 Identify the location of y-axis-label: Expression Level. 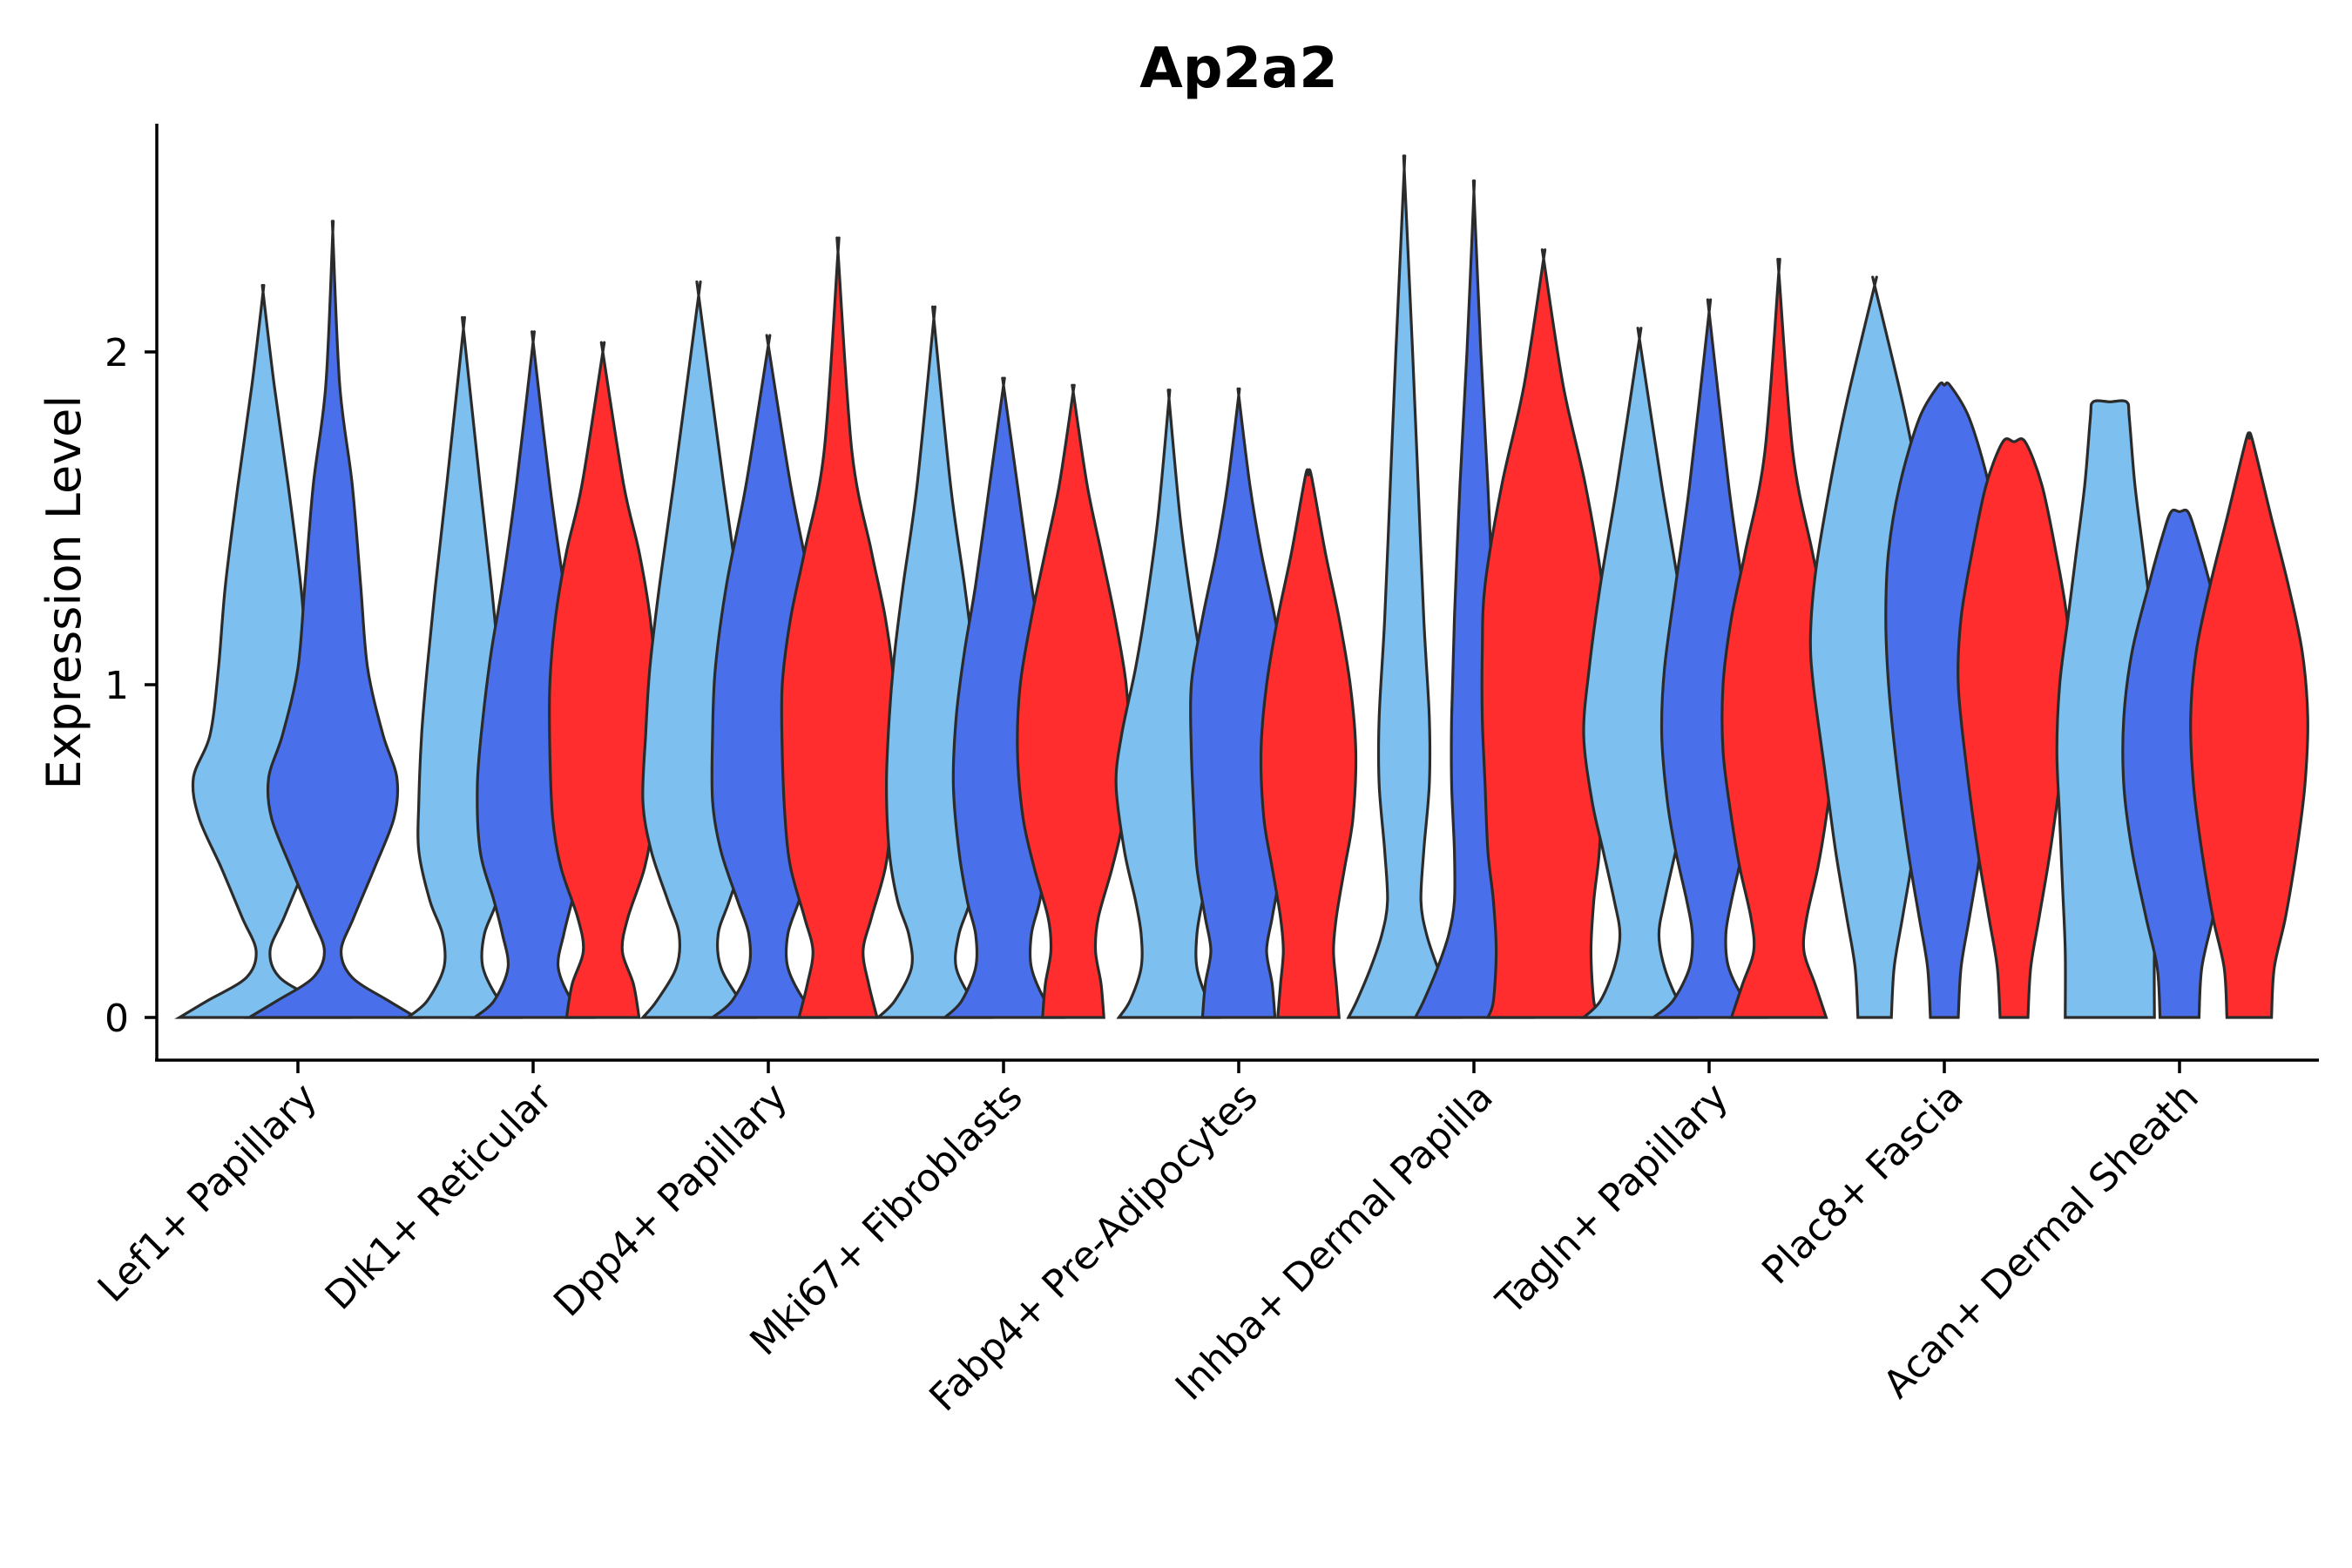
(64, 592).